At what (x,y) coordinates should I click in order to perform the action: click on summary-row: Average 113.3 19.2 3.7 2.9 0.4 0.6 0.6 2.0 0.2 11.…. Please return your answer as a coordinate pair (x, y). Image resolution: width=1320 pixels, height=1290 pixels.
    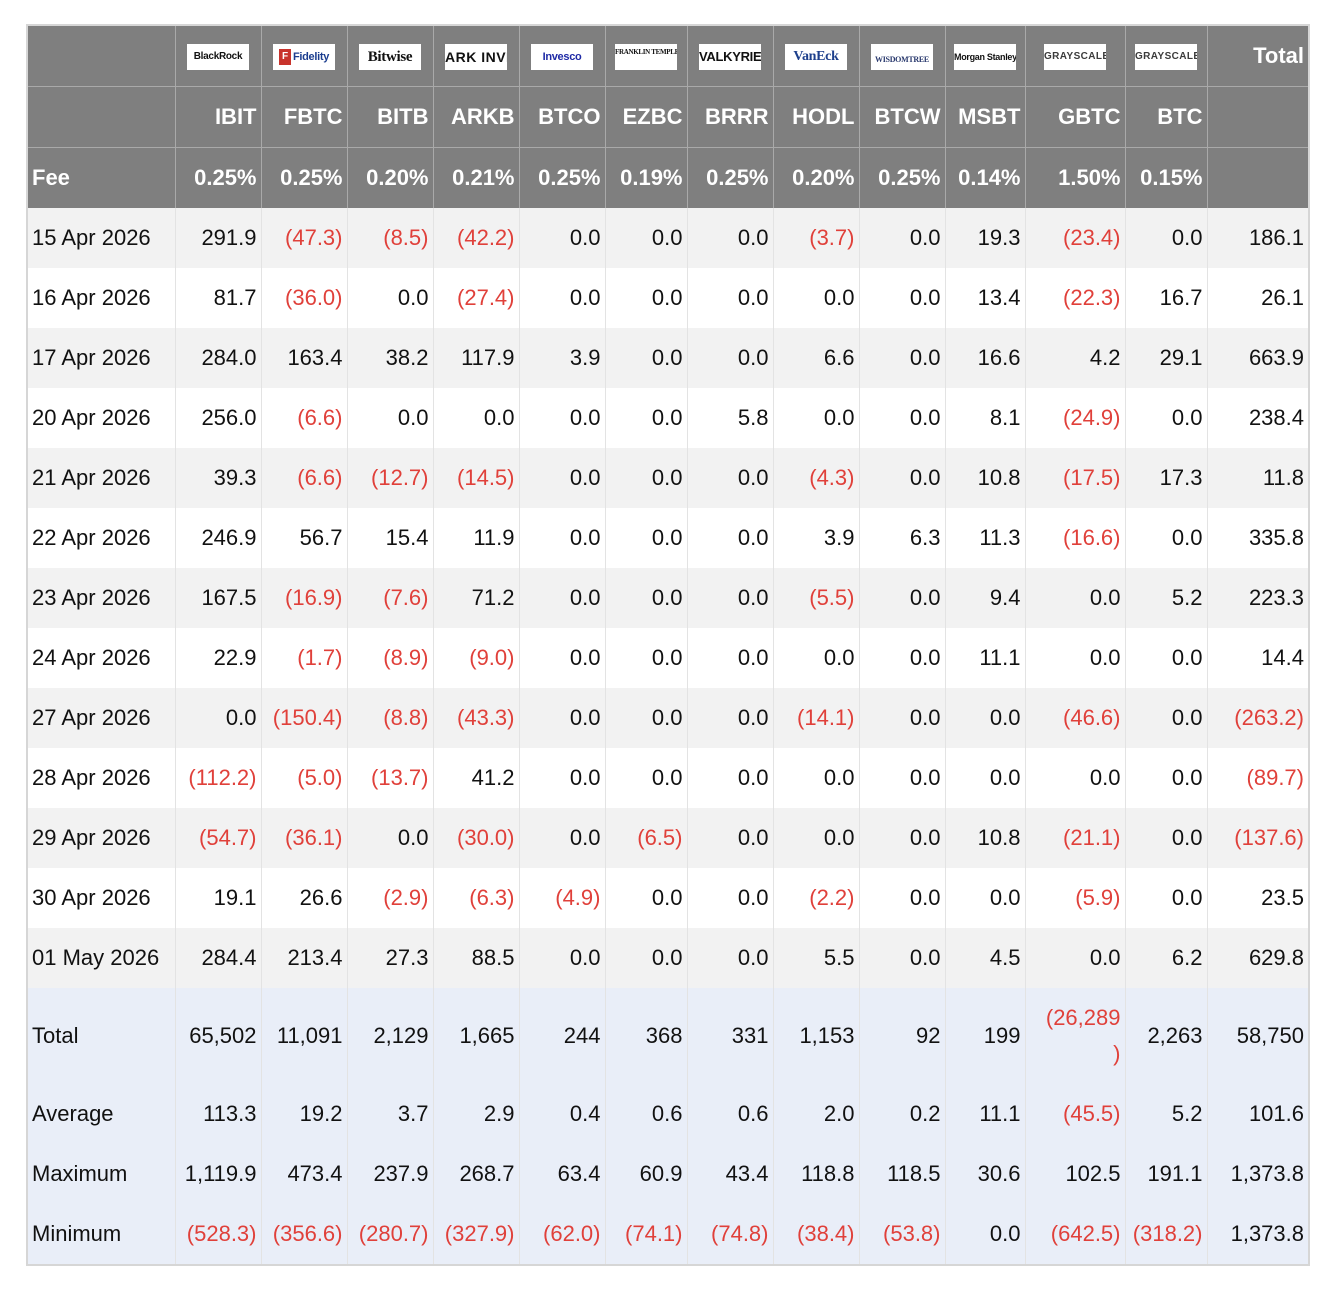
    Looking at the image, I should click on (668, 1114).